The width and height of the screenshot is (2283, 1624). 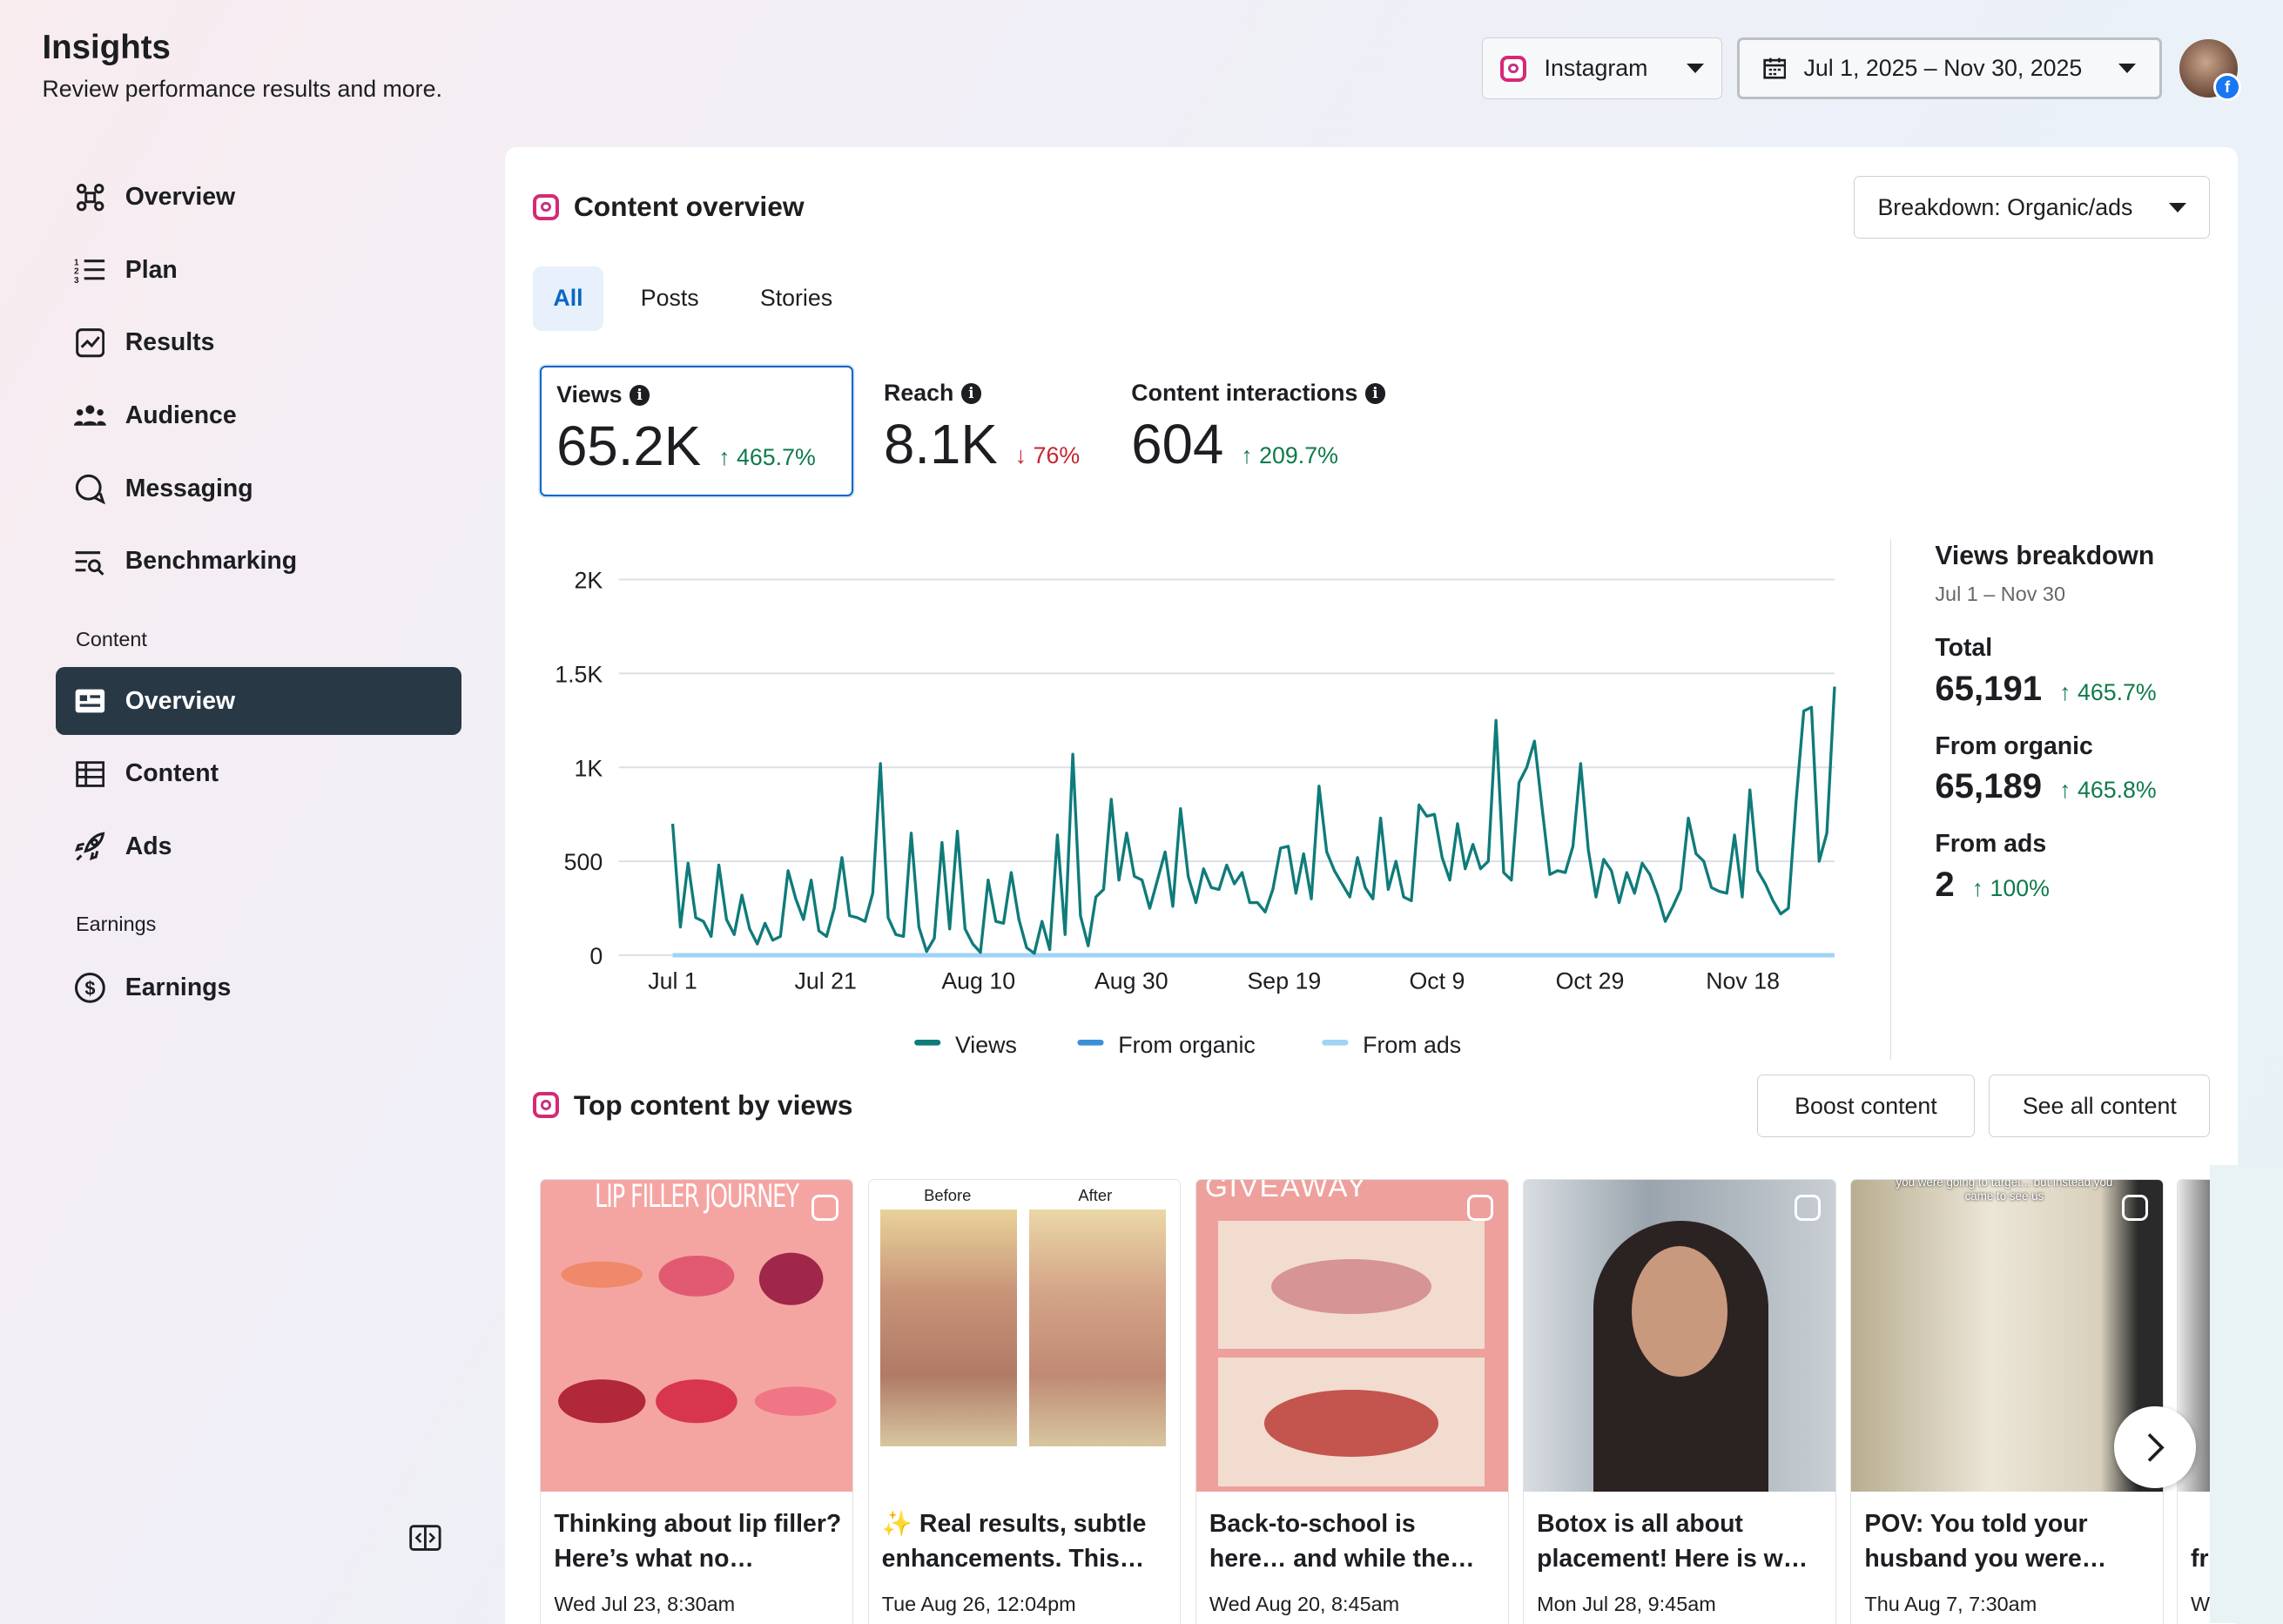 I want to click on sidebar-item-results: Results, so click(x=259, y=343).